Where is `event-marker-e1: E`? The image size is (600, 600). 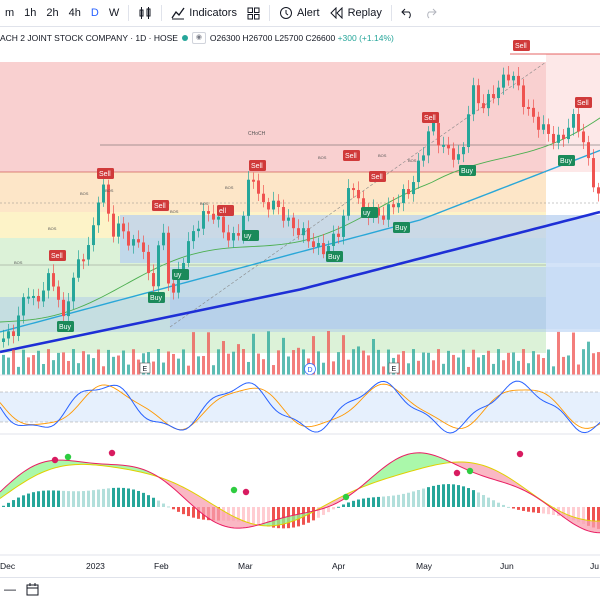 event-marker-e1: E is located at coordinates (145, 368).